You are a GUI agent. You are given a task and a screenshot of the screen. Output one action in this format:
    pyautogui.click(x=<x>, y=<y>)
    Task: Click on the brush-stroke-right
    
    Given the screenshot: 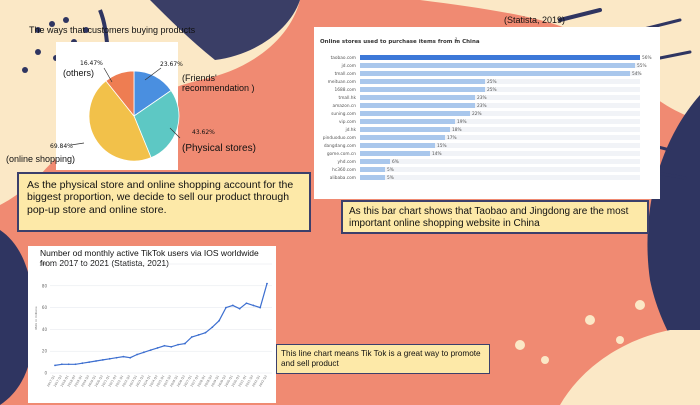 What is the action you would take?
    pyautogui.click(x=660, y=99)
    